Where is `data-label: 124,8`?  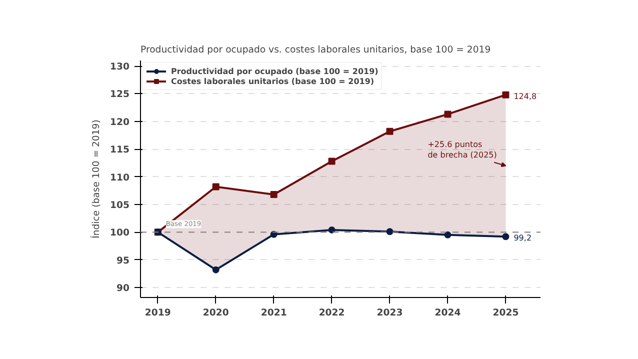
data-label: 124,8 is located at coordinates (525, 96).